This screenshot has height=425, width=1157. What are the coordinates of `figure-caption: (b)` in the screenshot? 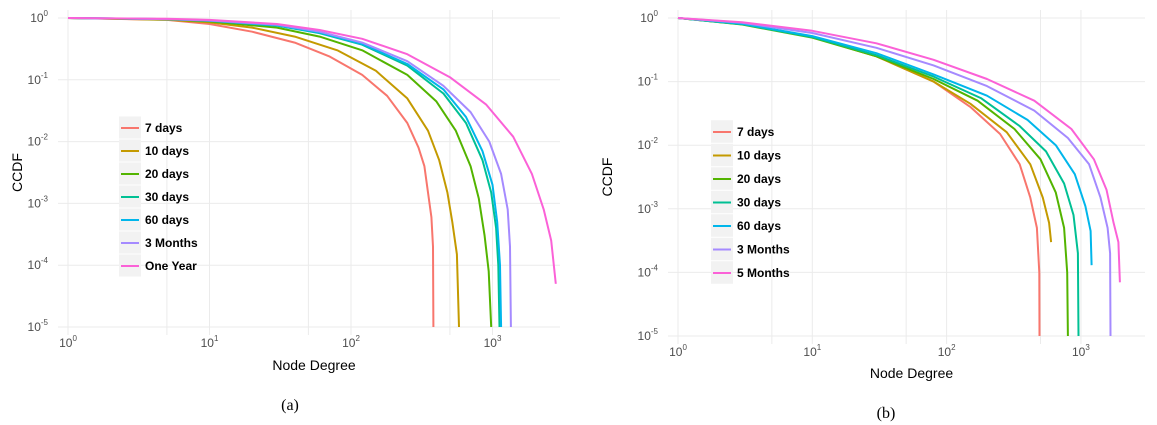 It's located at (886, 413).